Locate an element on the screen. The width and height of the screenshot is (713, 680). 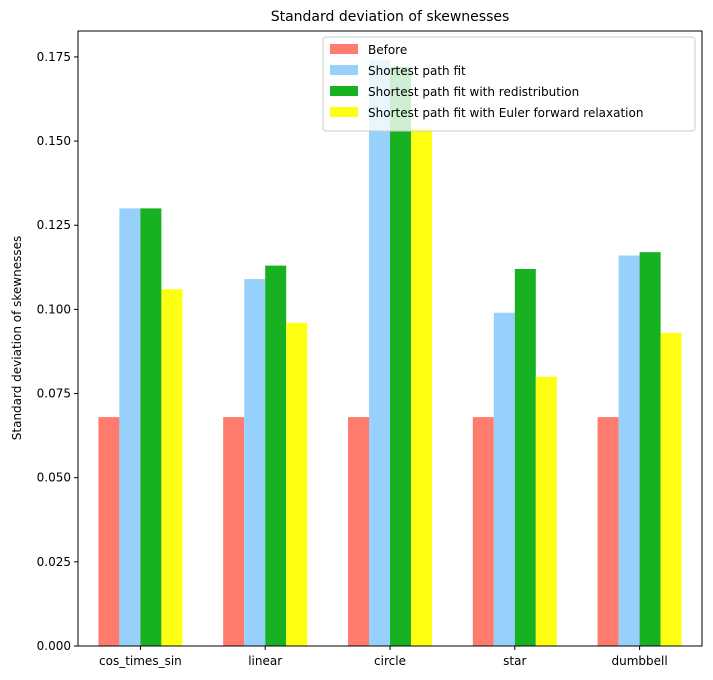
x-tick-label: cos_times_sin is located at coordinates (140, 661).